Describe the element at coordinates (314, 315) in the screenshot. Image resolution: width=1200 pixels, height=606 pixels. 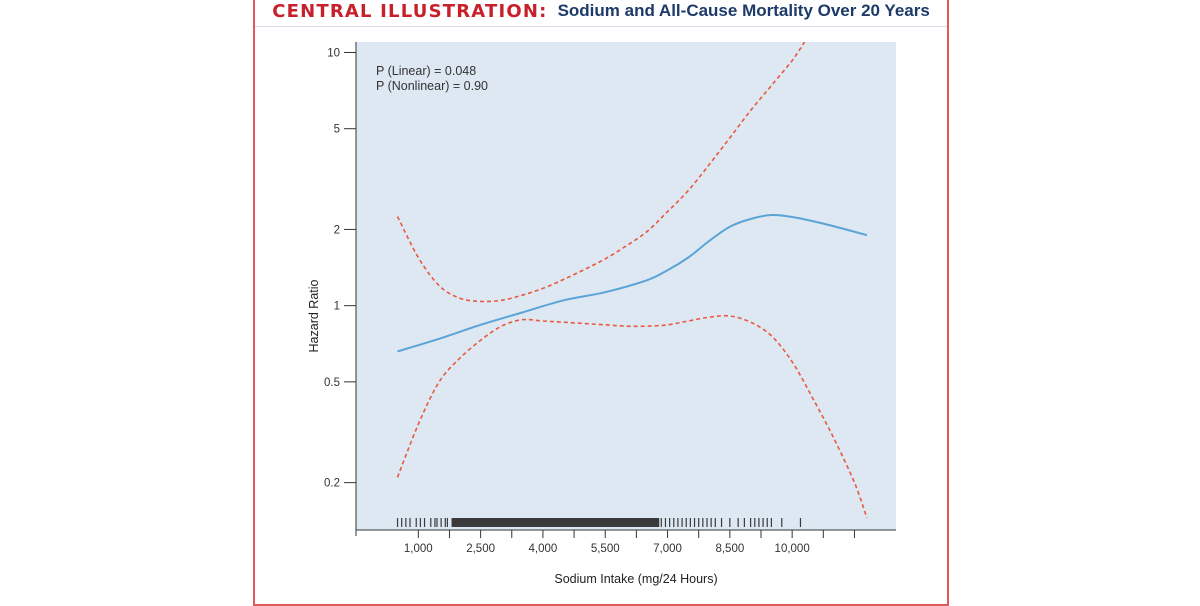
I see `y-axis-title: Hazard Ratio` at that location.